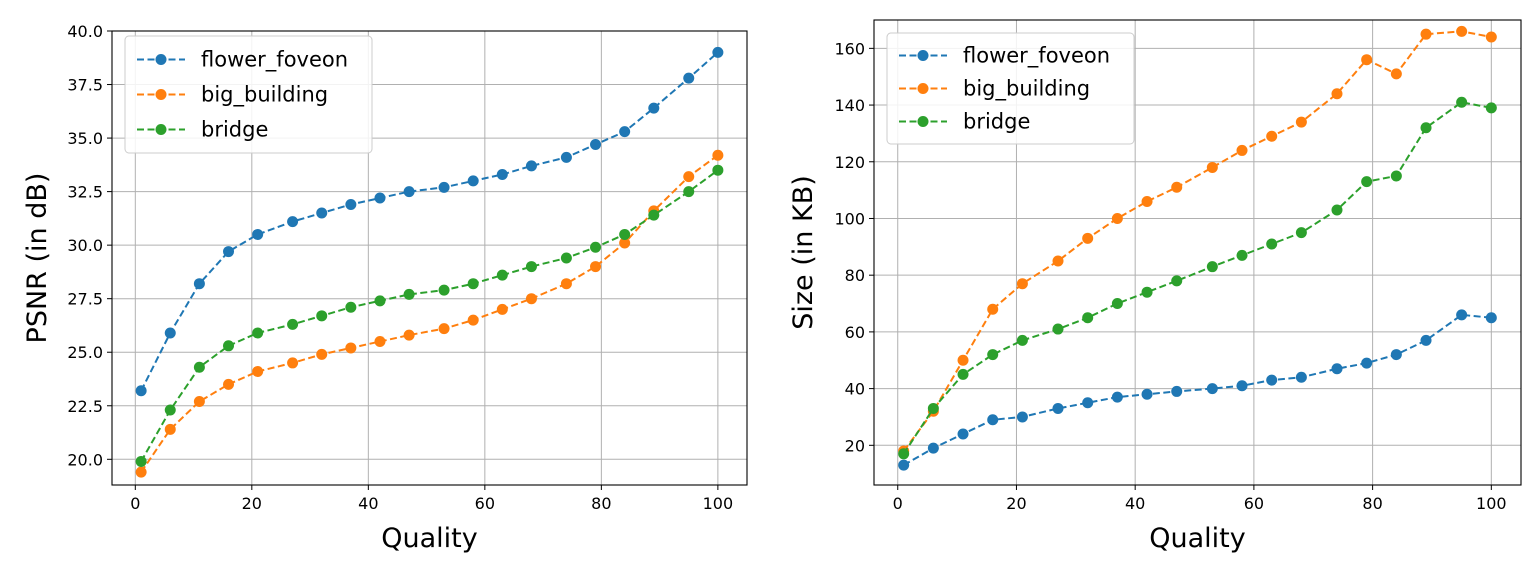 The height and width of the screenshot is (577, 1537). Describe the element at coordinates (85, 138) in the screenshot. I see `y-tick-label: 35.0` at that location.